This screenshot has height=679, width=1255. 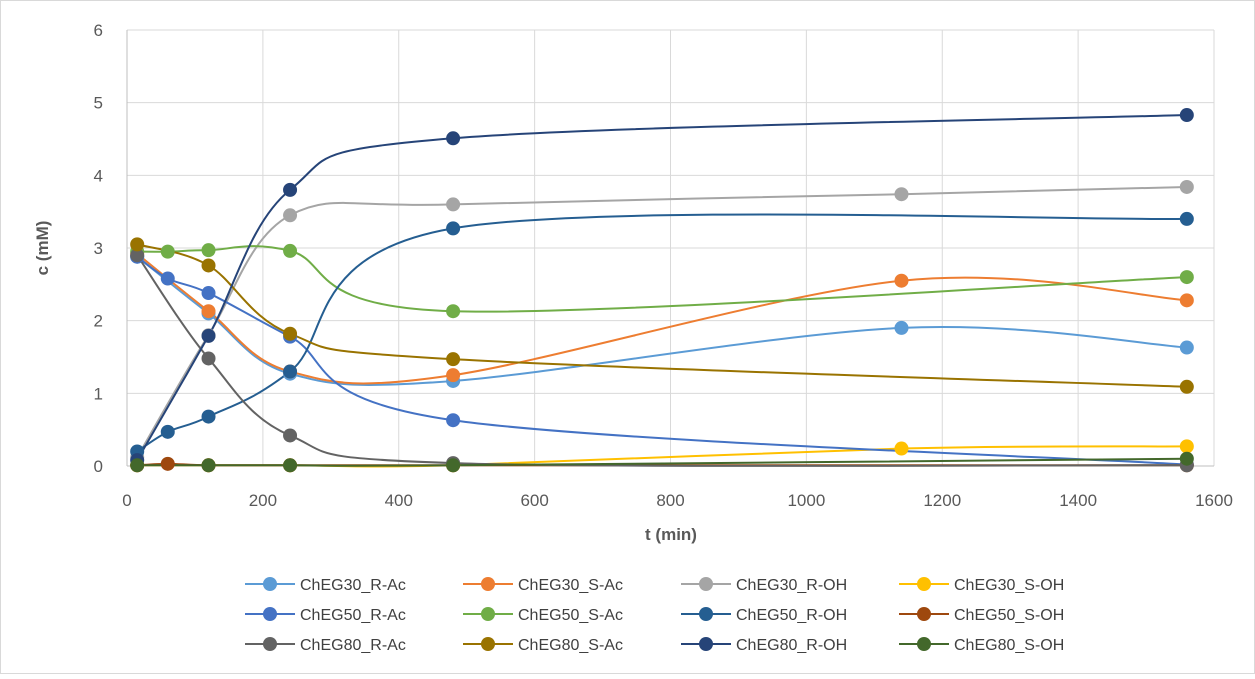 I want to click on legend-label: ChEG30_S-OH, so click(x=1009, y=585).